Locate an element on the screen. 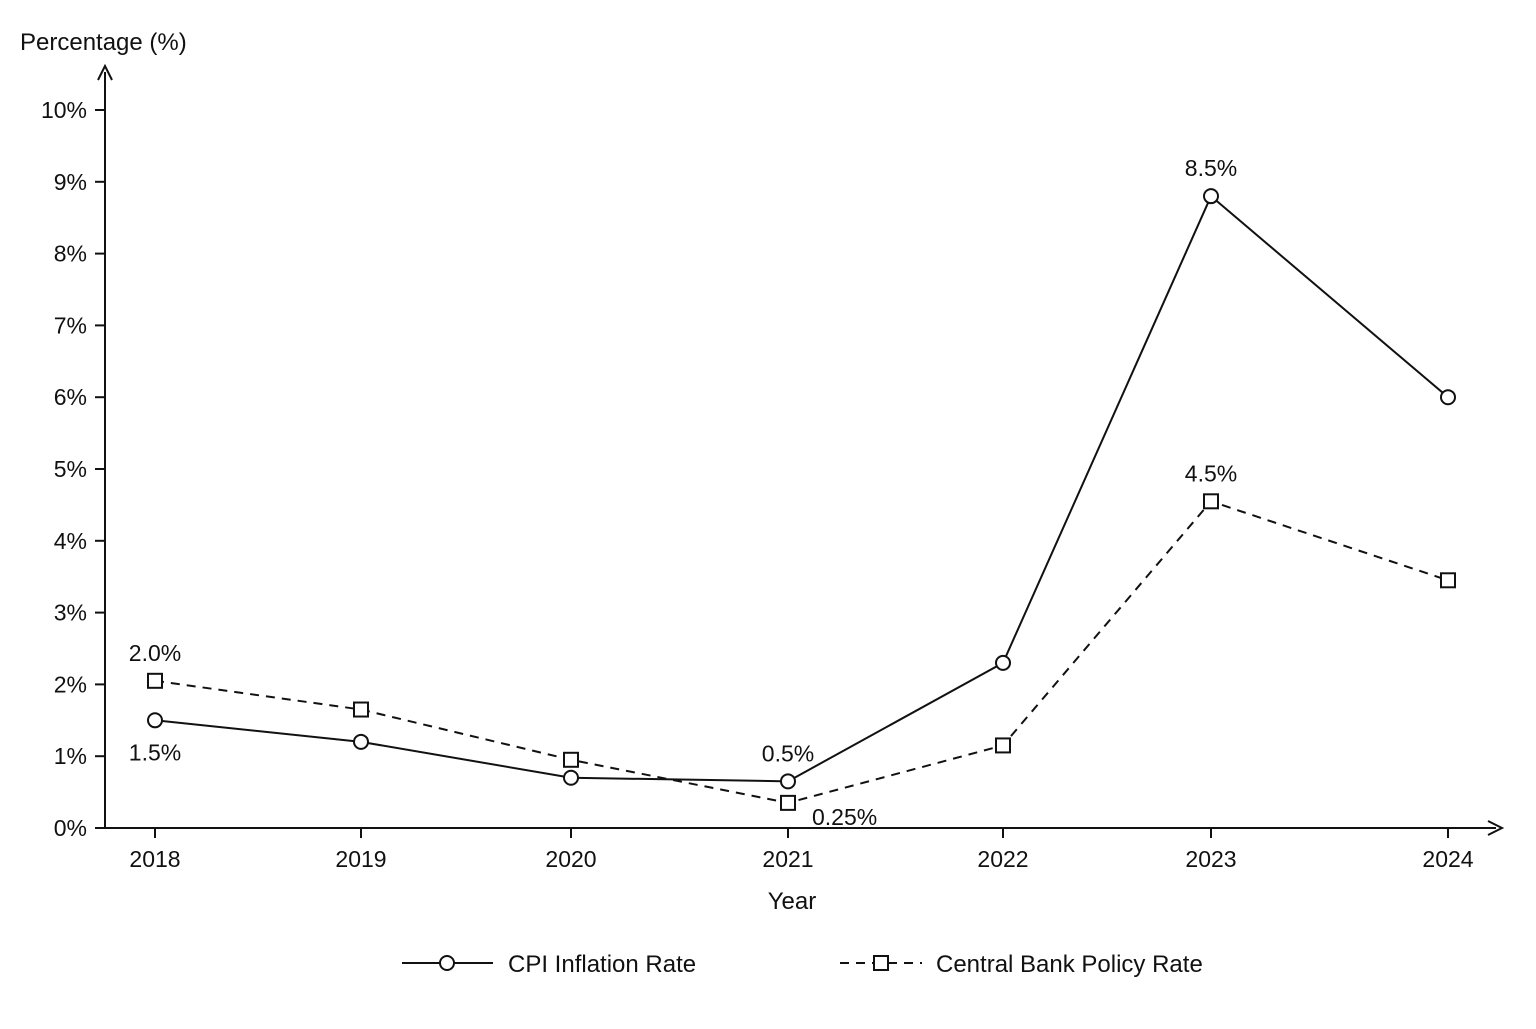 This screenshot has width=1536, height=1029. y-tick-label-10: 10% is located at coordinates (64, 110).